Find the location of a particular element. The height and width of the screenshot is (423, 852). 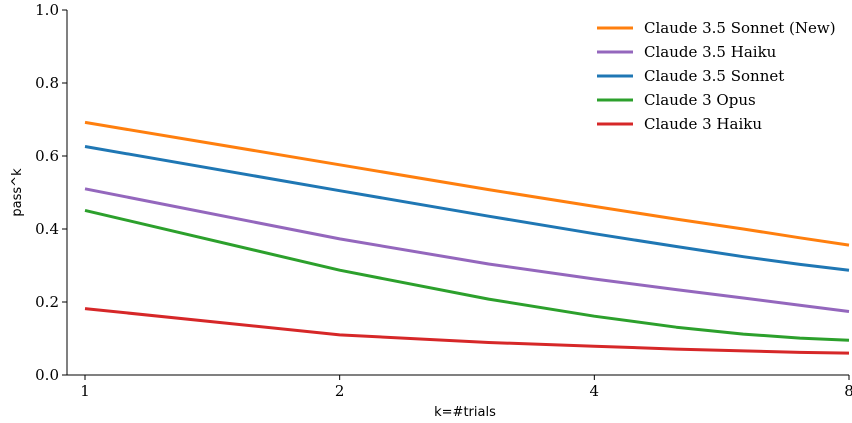

x-tick-label: 2 is located at coordinates (340, 391).